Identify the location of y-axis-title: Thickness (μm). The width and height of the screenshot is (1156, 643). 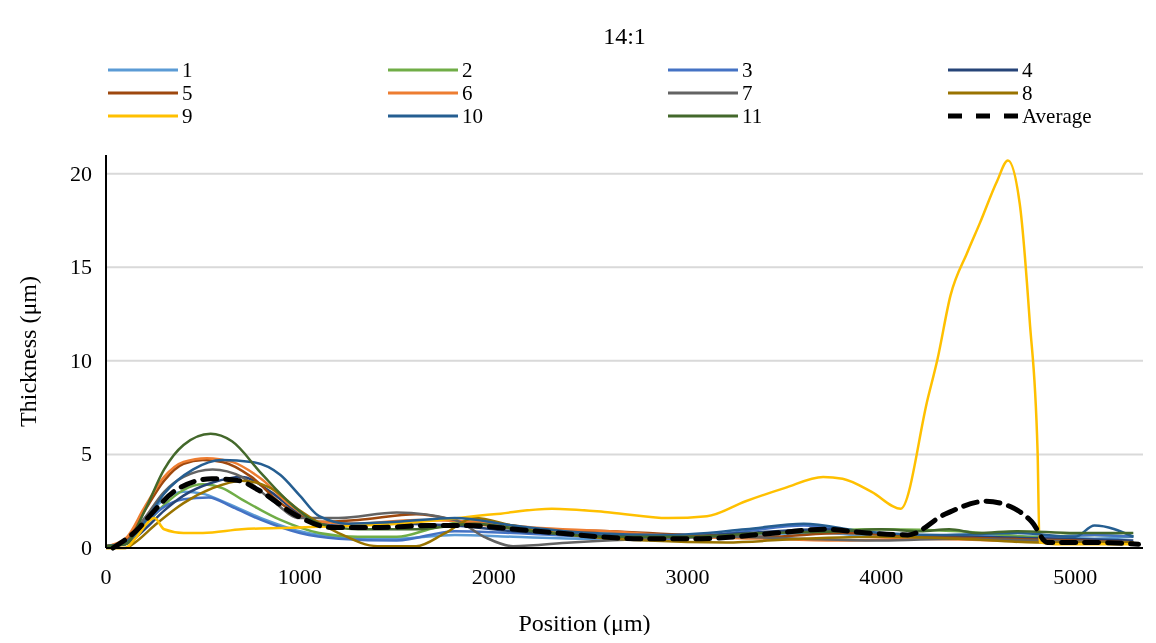
(28, 351).